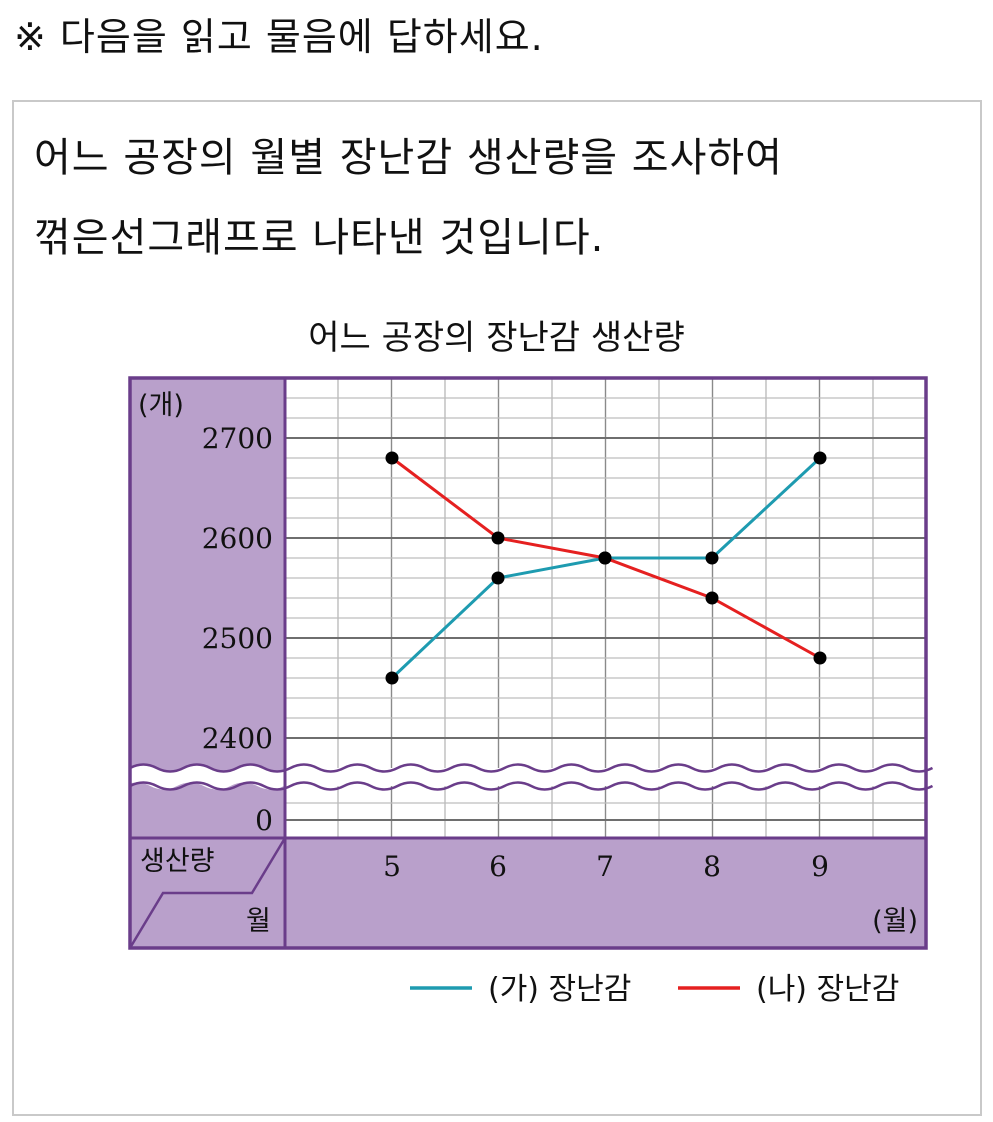  I want to click on corner-divider, so click(207, 893).